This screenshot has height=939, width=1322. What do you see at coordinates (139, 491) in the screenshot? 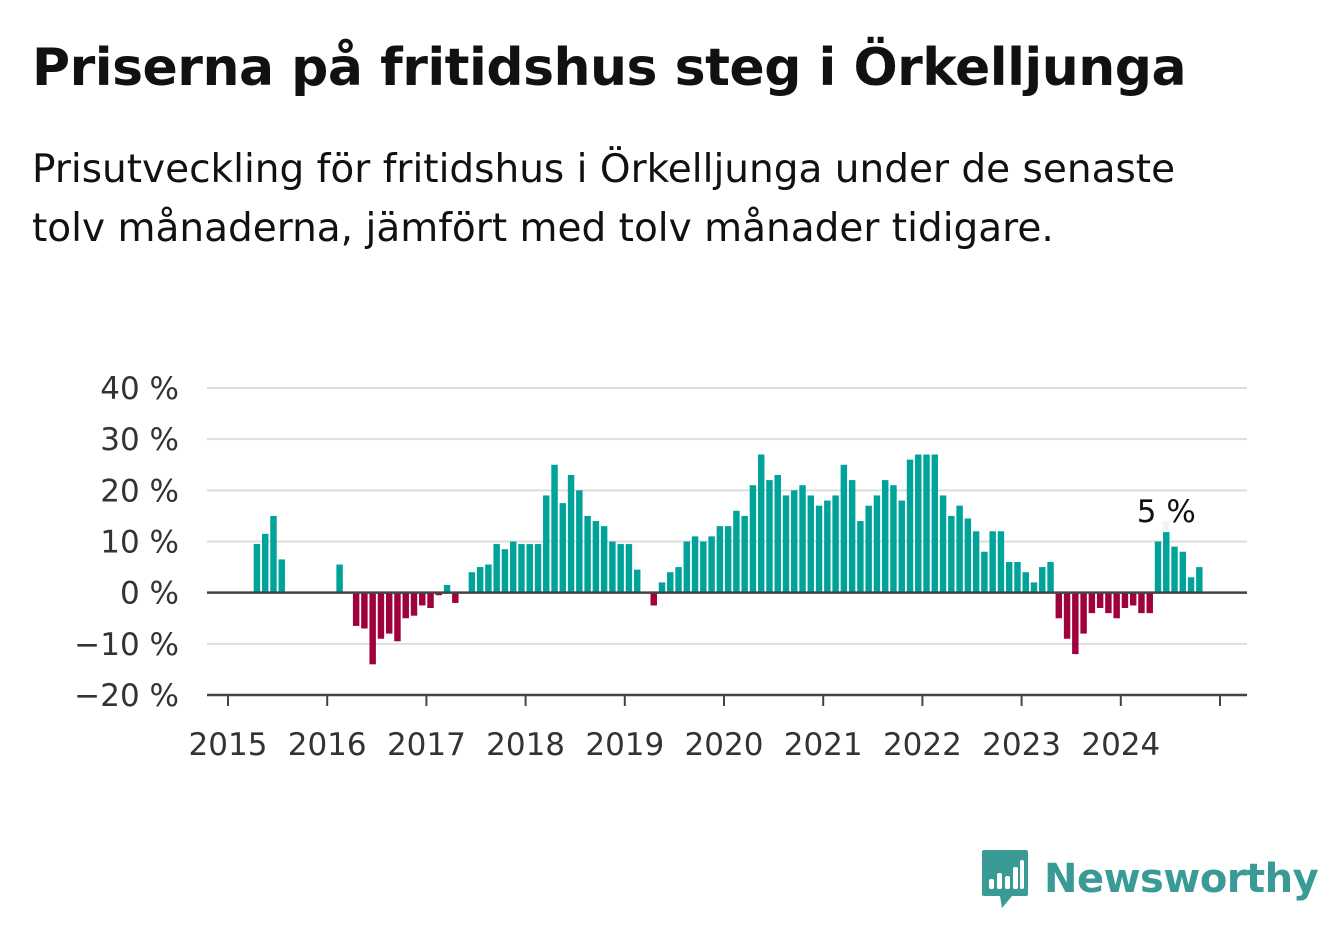
I see `y-tick-label: 20 %` at bounding box center [139, 491].